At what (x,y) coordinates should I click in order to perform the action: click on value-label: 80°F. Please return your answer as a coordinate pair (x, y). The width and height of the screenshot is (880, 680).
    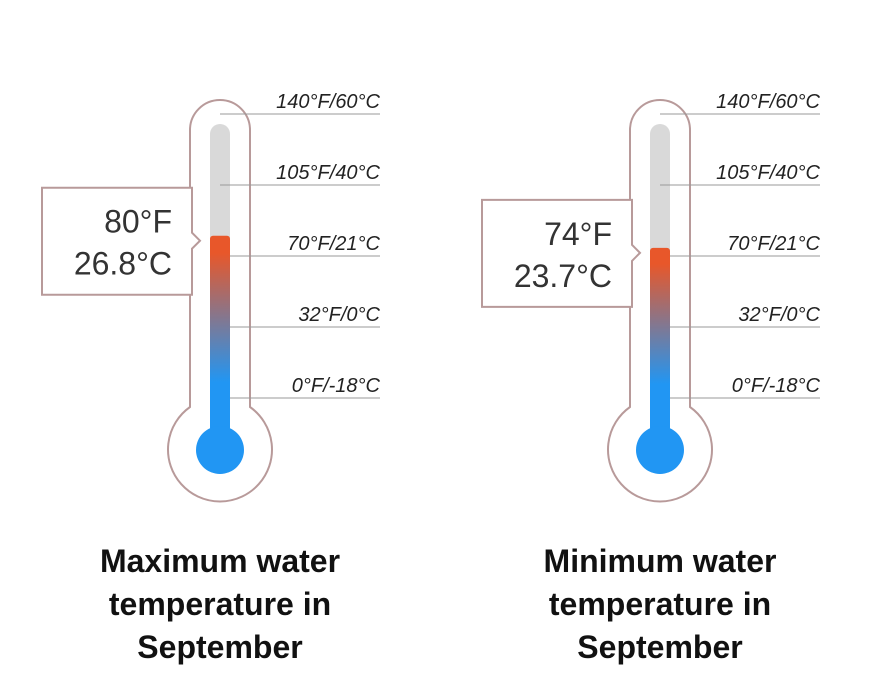
    Looking at the image, I should click on (138, 222).